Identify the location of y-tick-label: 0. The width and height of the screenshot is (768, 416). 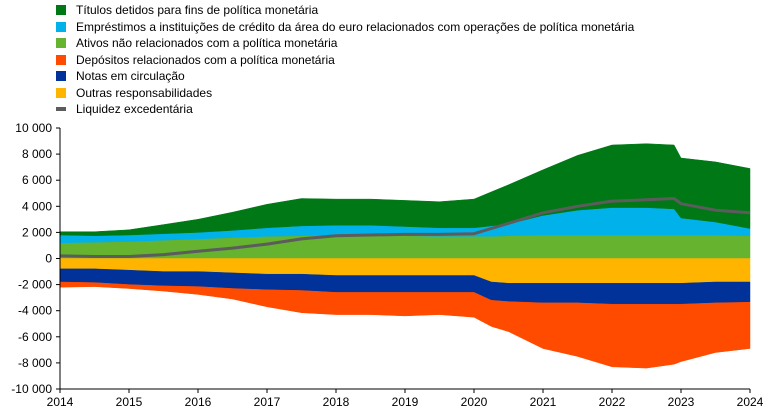
(48, 259).